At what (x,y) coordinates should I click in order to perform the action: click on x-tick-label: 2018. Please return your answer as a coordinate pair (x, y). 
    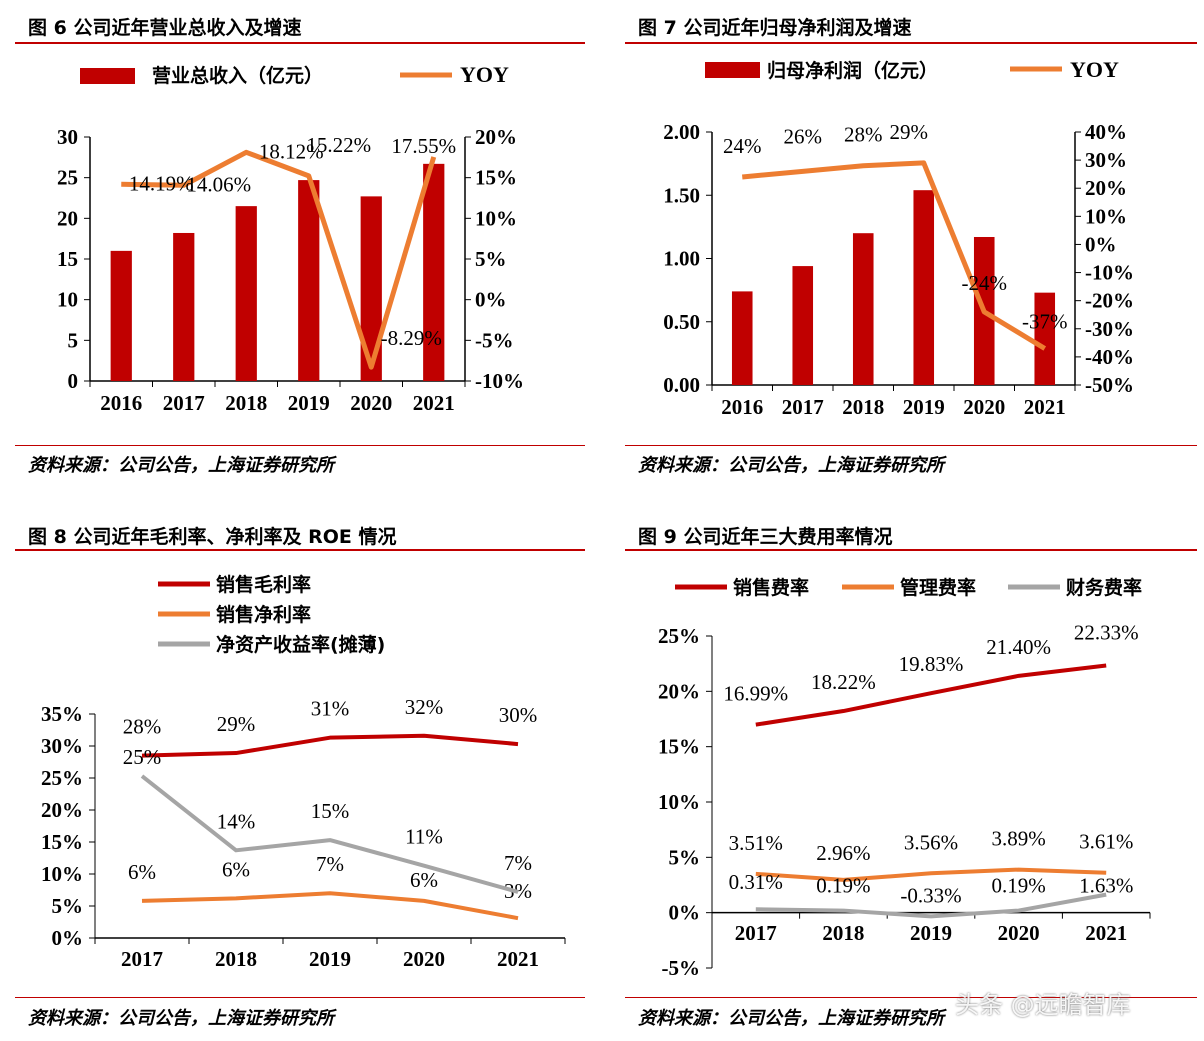
    Looking at the image, I should click on (843, 933).